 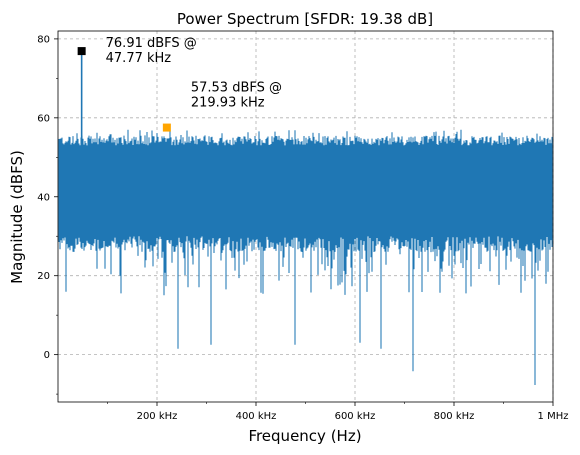 What do you see at coordinates (236, 88) in the screenshot?
I see `peak-label: 57.53 dBFS @` at bounding box center [236, 88].